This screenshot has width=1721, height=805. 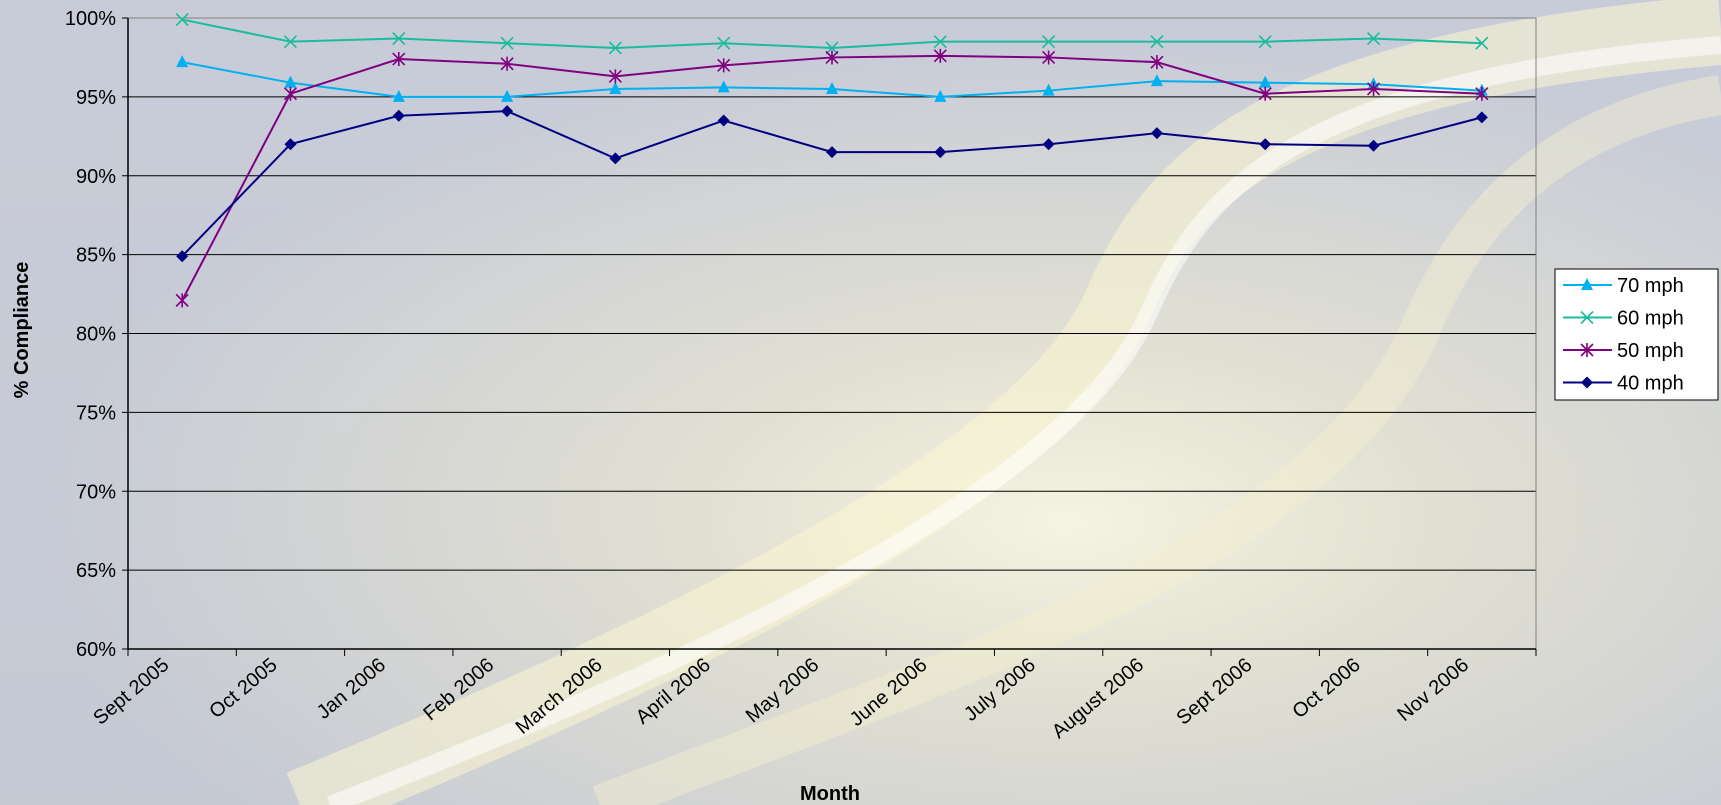 I want to click on y-tick-label: 80%, so click(x=96, y=335).